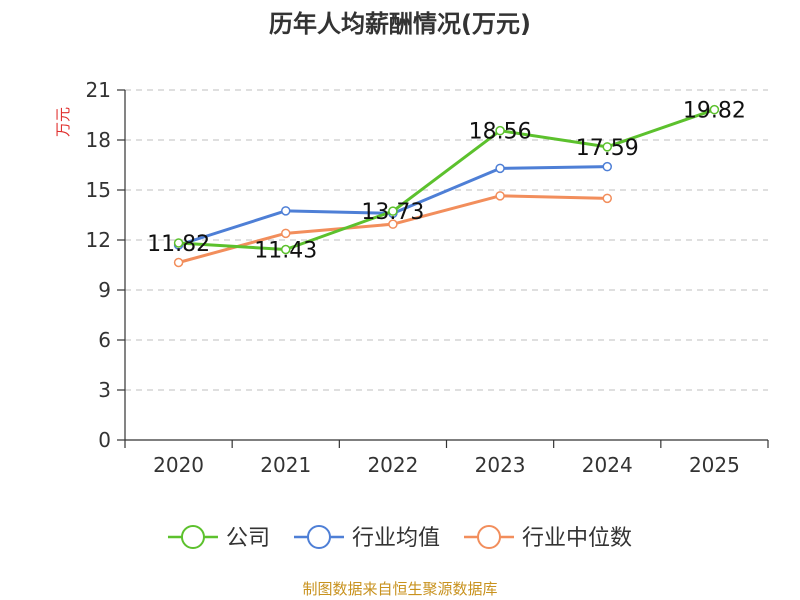  Describe the element at coordinates (392, 465) in the screenshot. I see `x-tick-label: 2022` at that location.